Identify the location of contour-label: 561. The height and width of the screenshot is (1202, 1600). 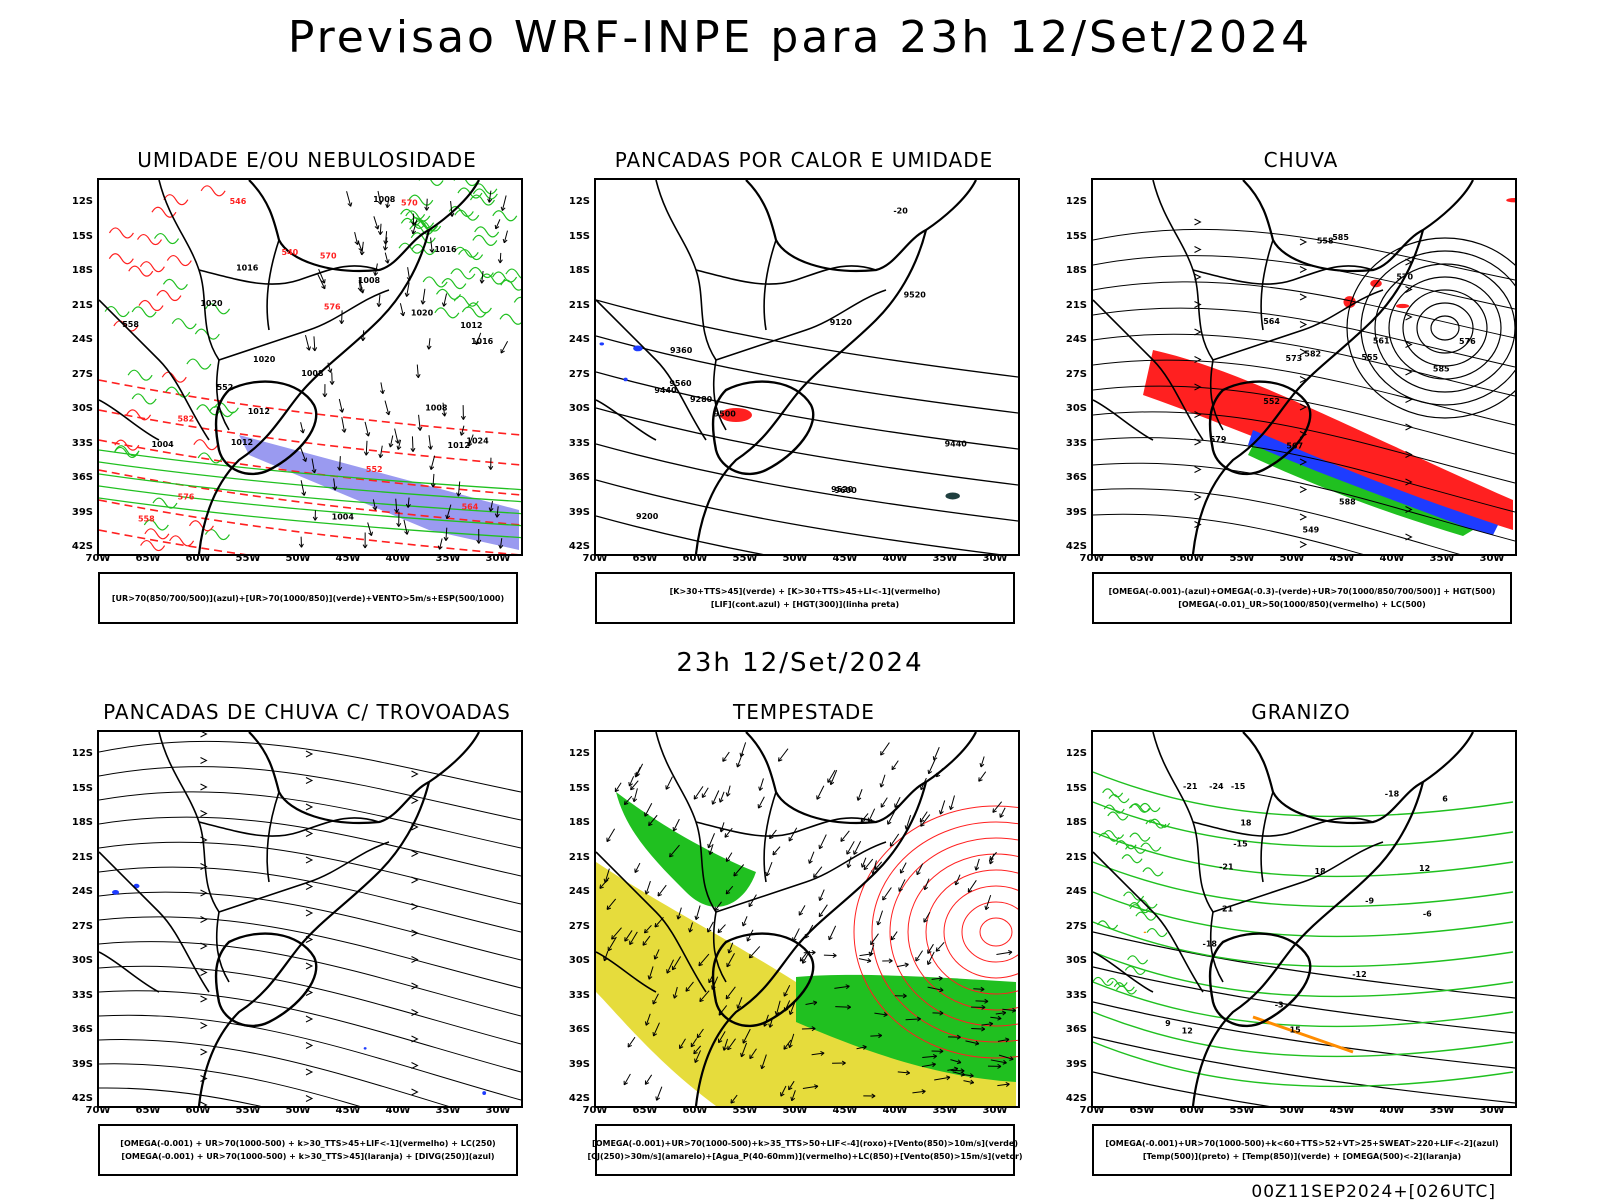
(1381, 340).